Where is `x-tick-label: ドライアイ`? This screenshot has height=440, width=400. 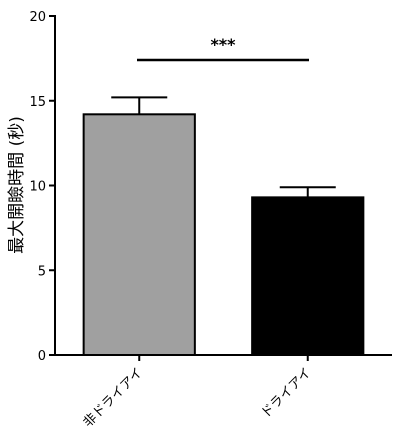
x-tick-label: ドライアイ is located at coordinates (286, 393).